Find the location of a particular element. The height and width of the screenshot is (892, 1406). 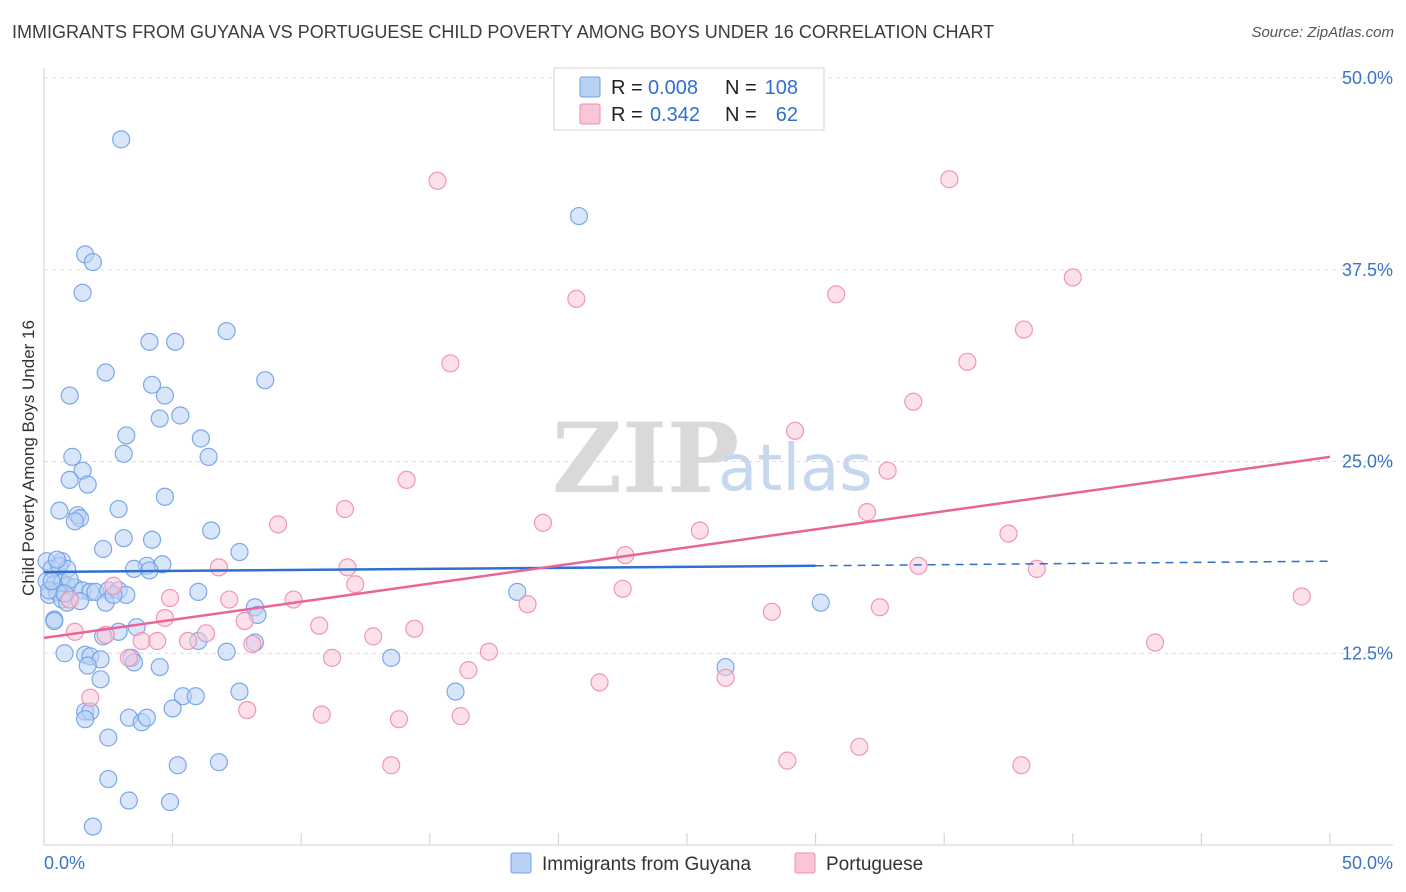

y-tick-label-1: 25.0% is located at coordinates (1367, 462).